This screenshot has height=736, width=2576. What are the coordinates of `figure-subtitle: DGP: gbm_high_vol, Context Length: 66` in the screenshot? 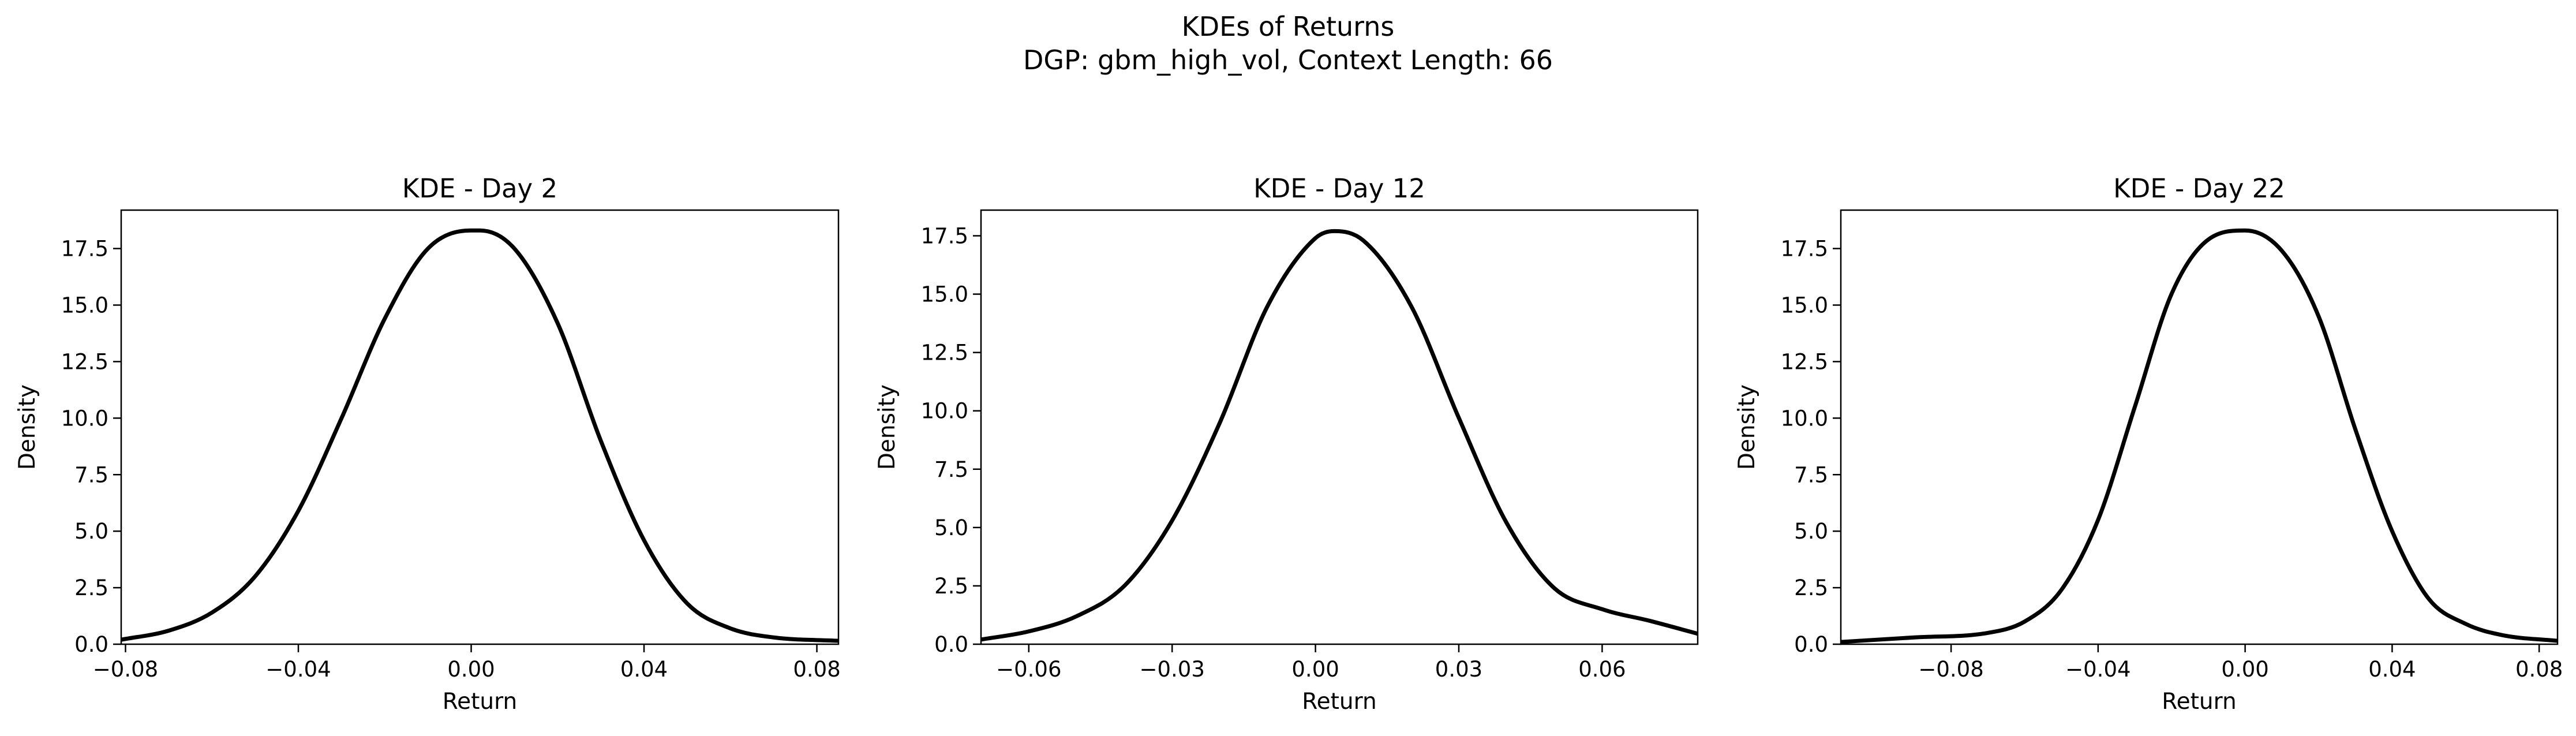 It's located at (1288, 60).